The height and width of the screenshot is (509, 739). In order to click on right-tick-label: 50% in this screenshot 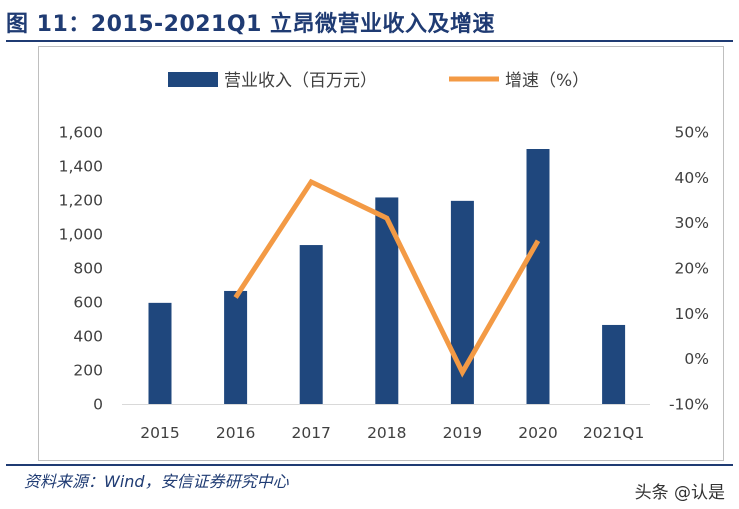, I will do `click(692, 133)`.